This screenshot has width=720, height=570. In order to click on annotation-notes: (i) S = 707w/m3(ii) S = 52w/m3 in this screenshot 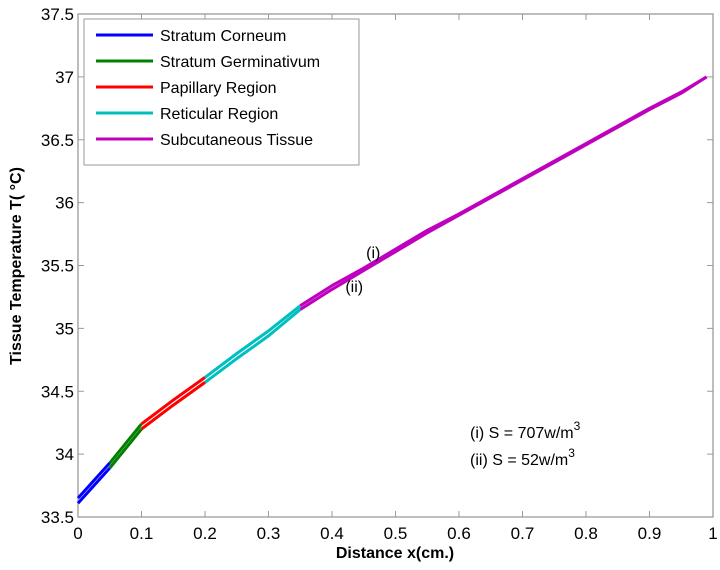, I will do `click(525, 444)`.